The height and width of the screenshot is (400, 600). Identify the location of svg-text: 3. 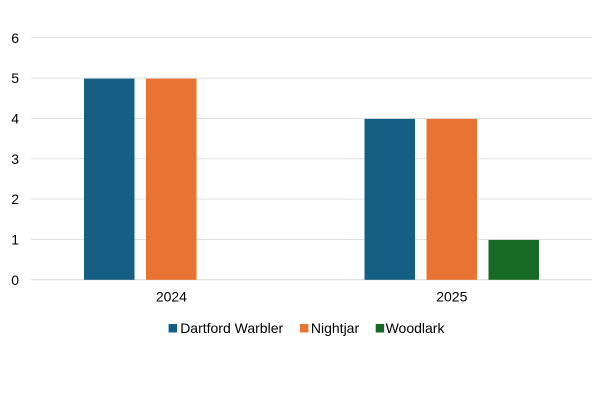
(15, 159).